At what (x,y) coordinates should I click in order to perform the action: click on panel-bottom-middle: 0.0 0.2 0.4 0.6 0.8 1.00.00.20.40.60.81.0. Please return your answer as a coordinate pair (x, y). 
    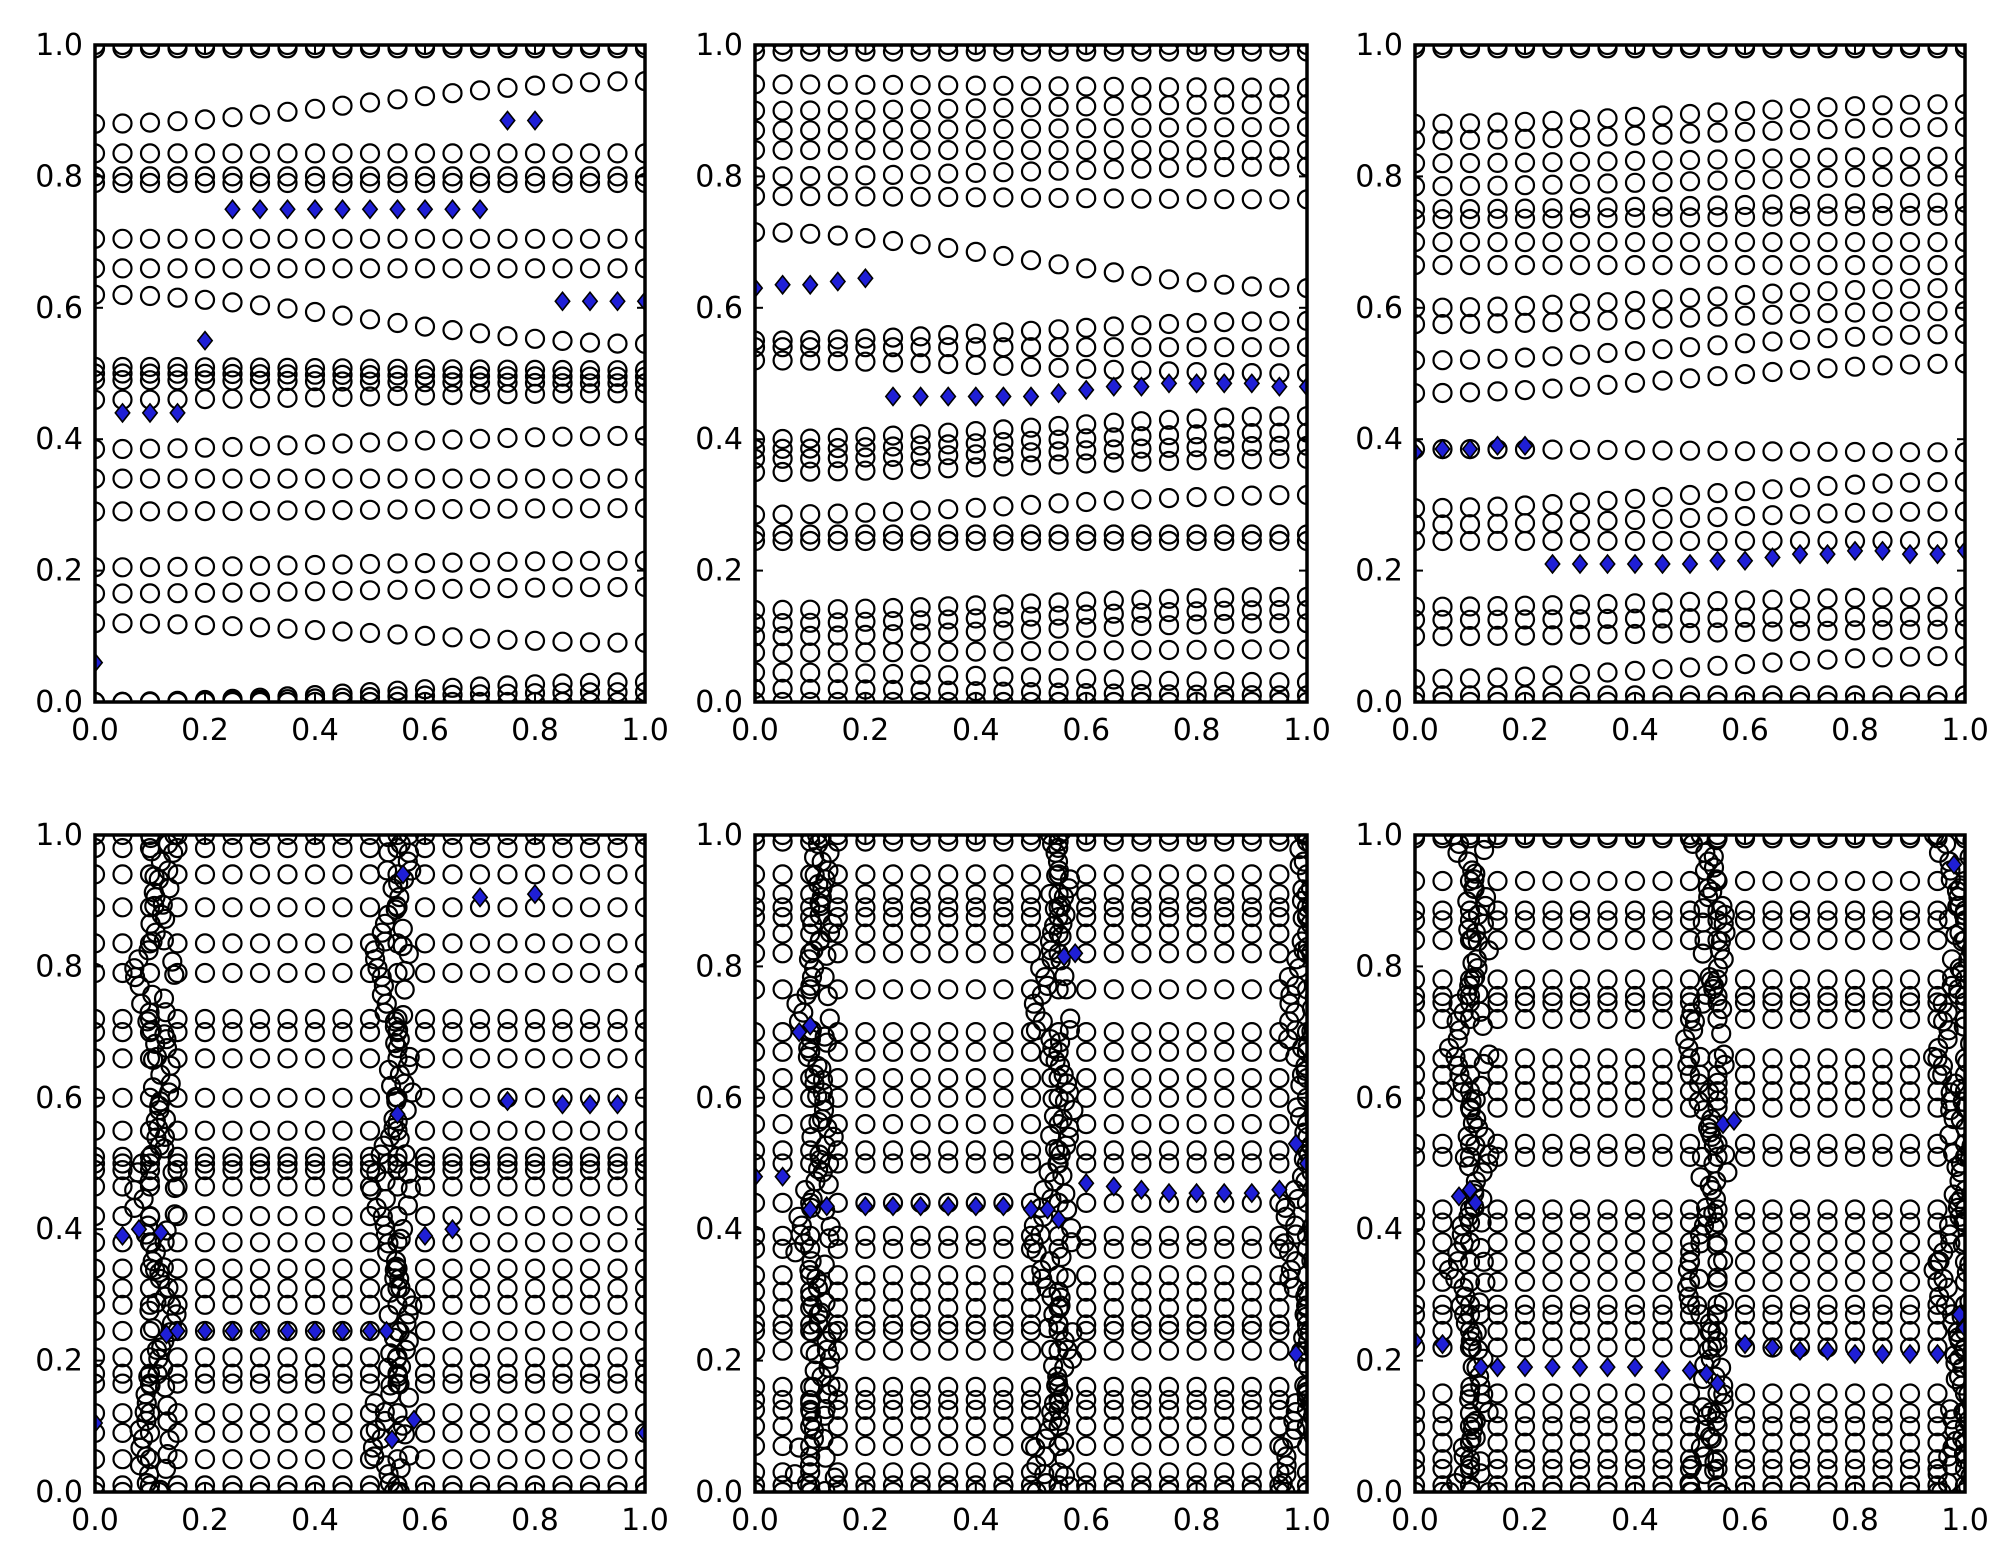
    Looking at the image, I should click on (1013, 1178).